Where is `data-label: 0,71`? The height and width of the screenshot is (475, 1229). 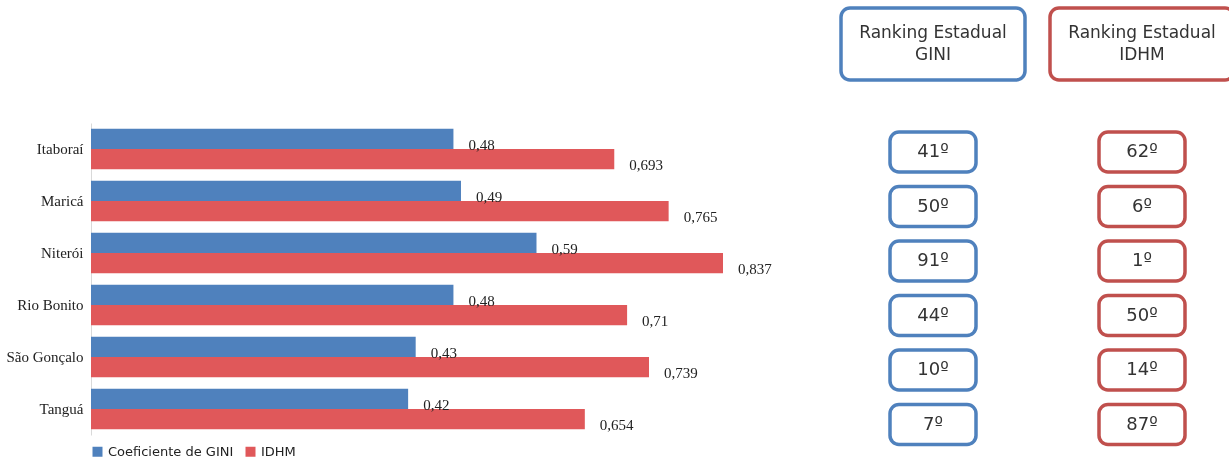
data-label: 0,71 is located at coordinates (655, 321).